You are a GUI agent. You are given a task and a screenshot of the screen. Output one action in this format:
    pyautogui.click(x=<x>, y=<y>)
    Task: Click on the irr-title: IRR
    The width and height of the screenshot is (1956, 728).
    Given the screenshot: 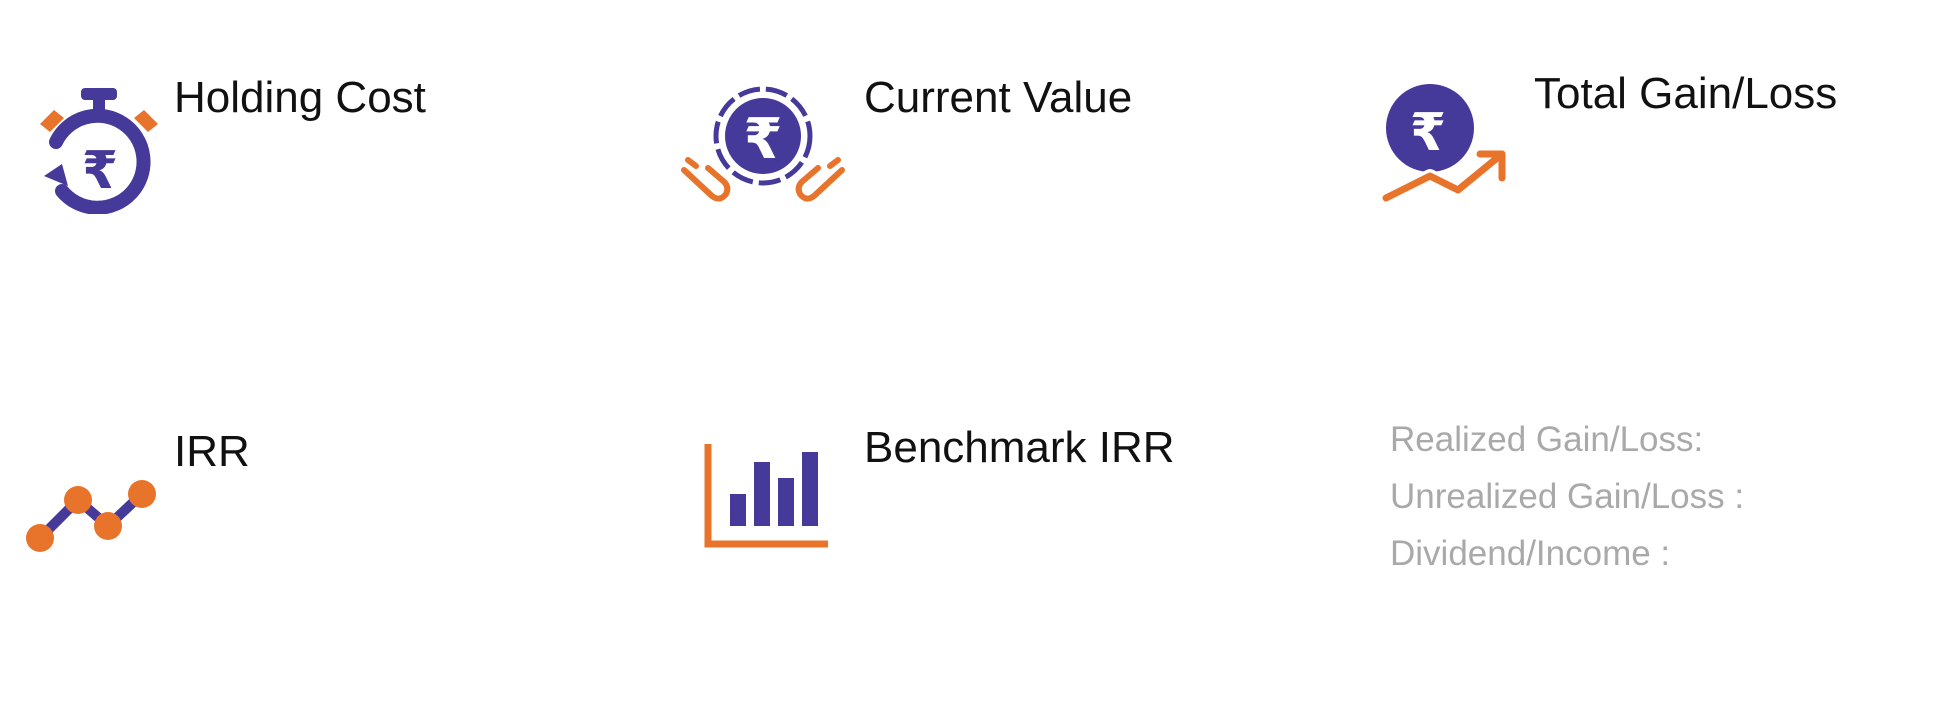 What is the action you would take?
    pyautogui.click(x=212, y=451)
    